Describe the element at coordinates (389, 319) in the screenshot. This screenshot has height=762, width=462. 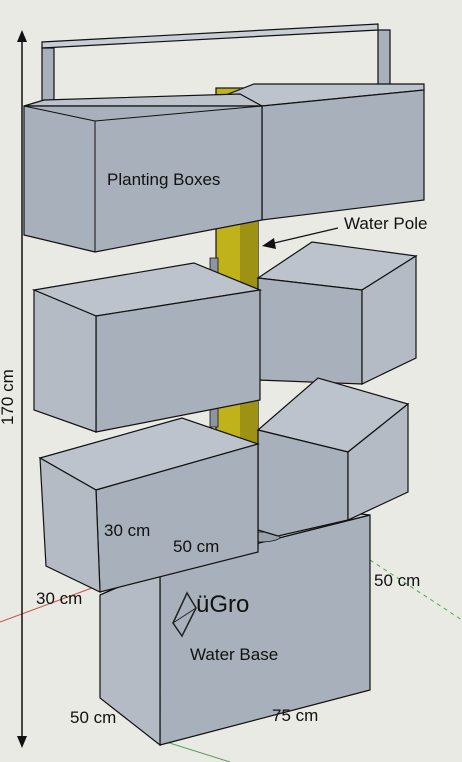
I see `box-mid-right-side` at that location.